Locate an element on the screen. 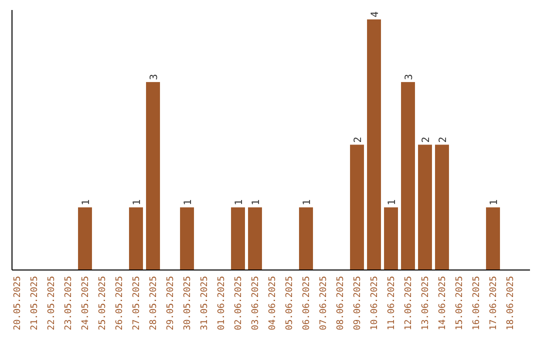 Image resolution: width=540 pixels, height=340 pixels. x-tick-label: 25.05.2025 is located at coordinates (103, 303).